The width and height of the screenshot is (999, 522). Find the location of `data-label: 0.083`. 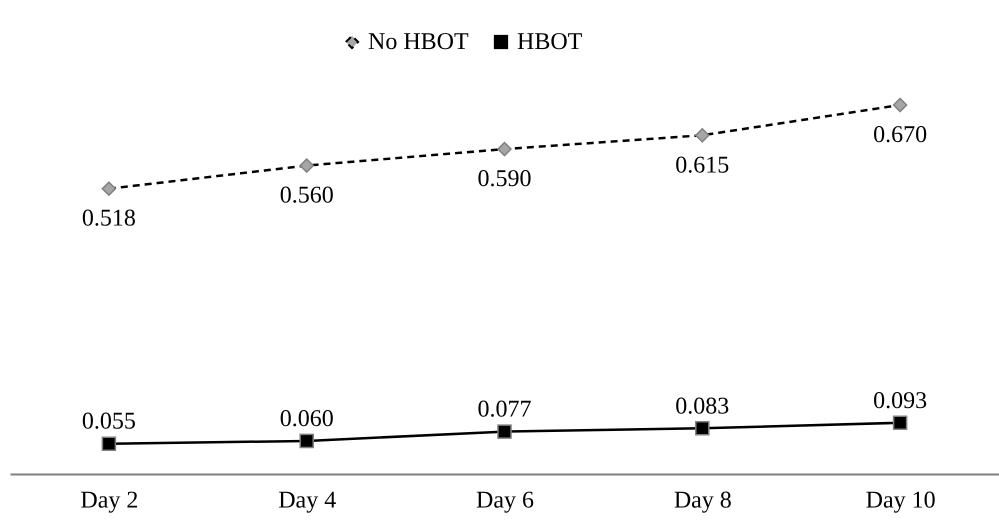

data-label: 0.083 is located at coordinates (702, 406).